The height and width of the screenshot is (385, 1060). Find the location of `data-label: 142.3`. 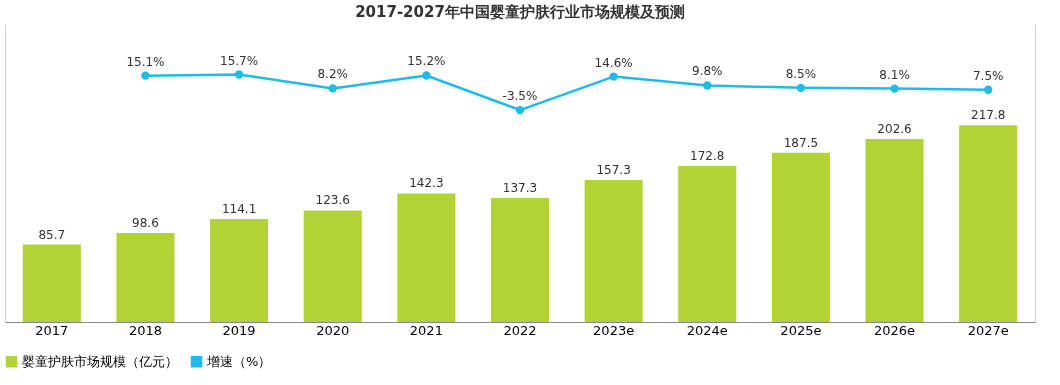

data-label: 142.3 is located at coordinates (426, 183).